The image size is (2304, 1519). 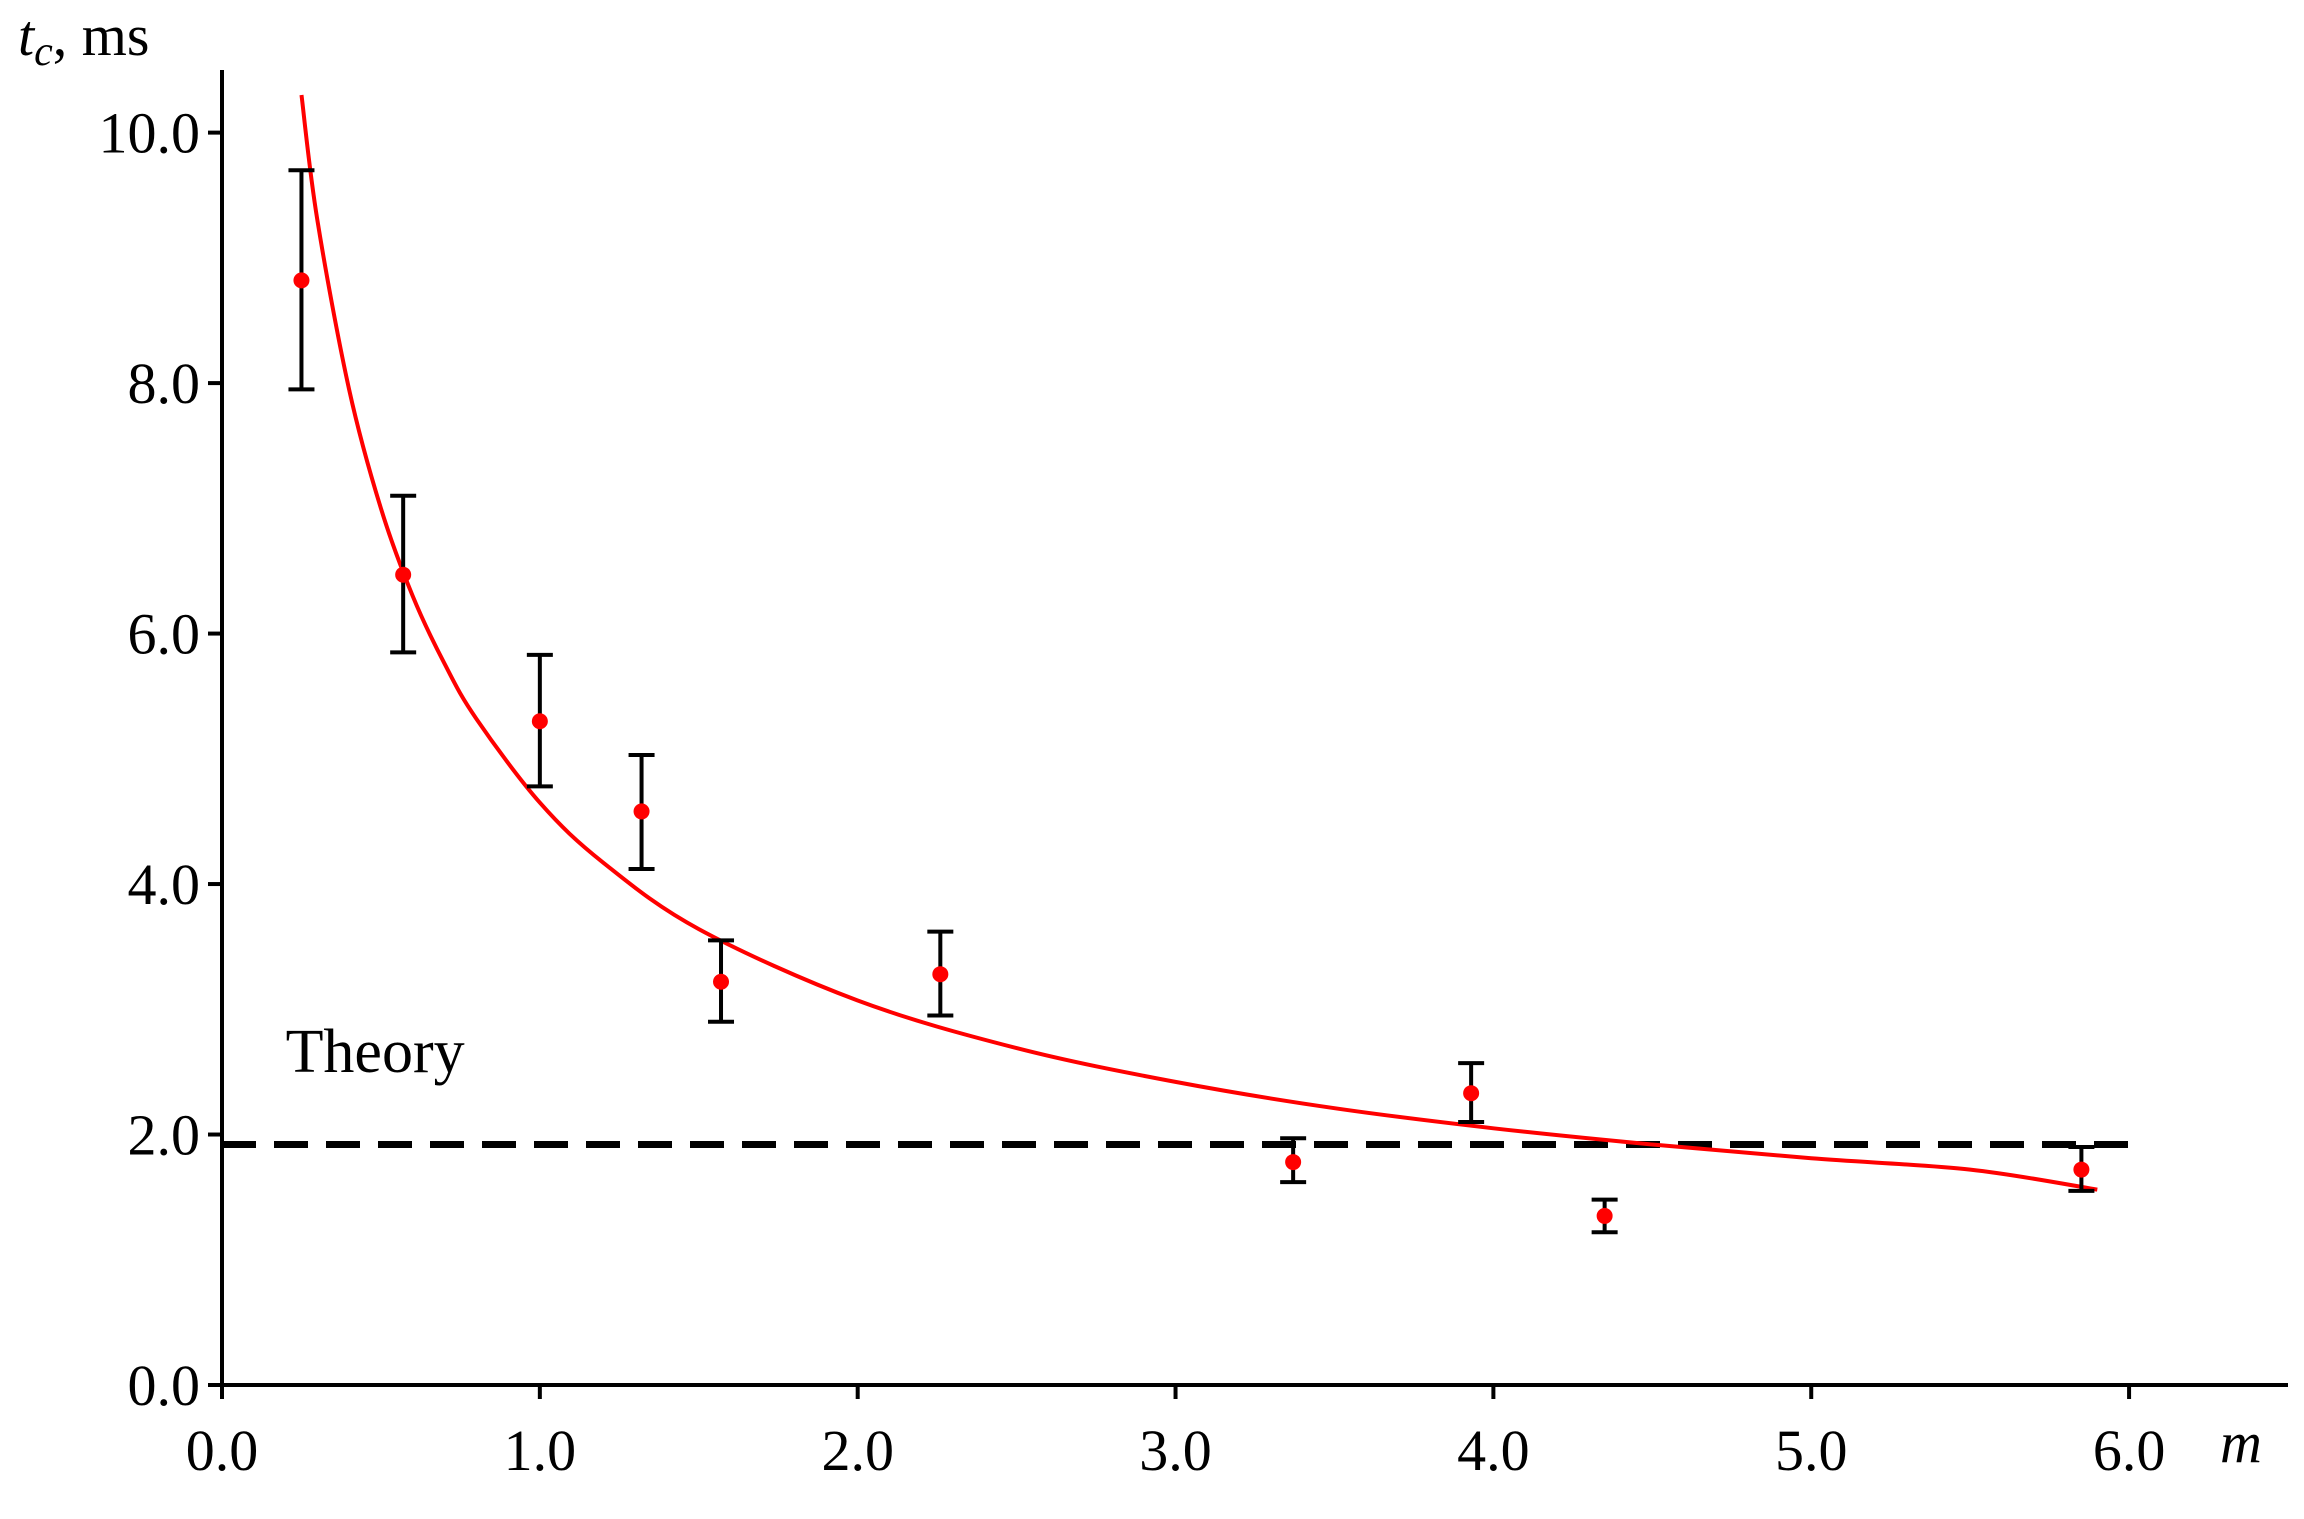 I want to click on x-tick-label: 3.0, so click(x=1175, y=1450).